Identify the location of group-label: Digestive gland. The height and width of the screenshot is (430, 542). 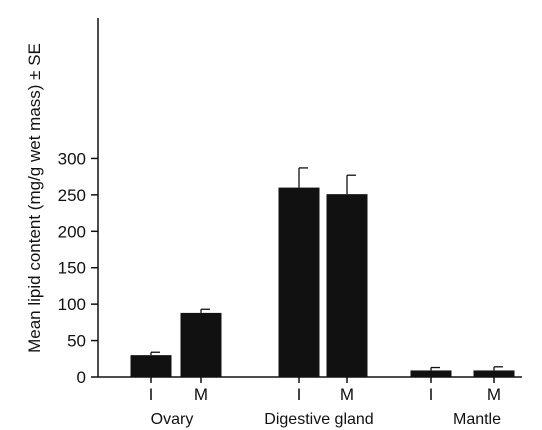
(318, 419).